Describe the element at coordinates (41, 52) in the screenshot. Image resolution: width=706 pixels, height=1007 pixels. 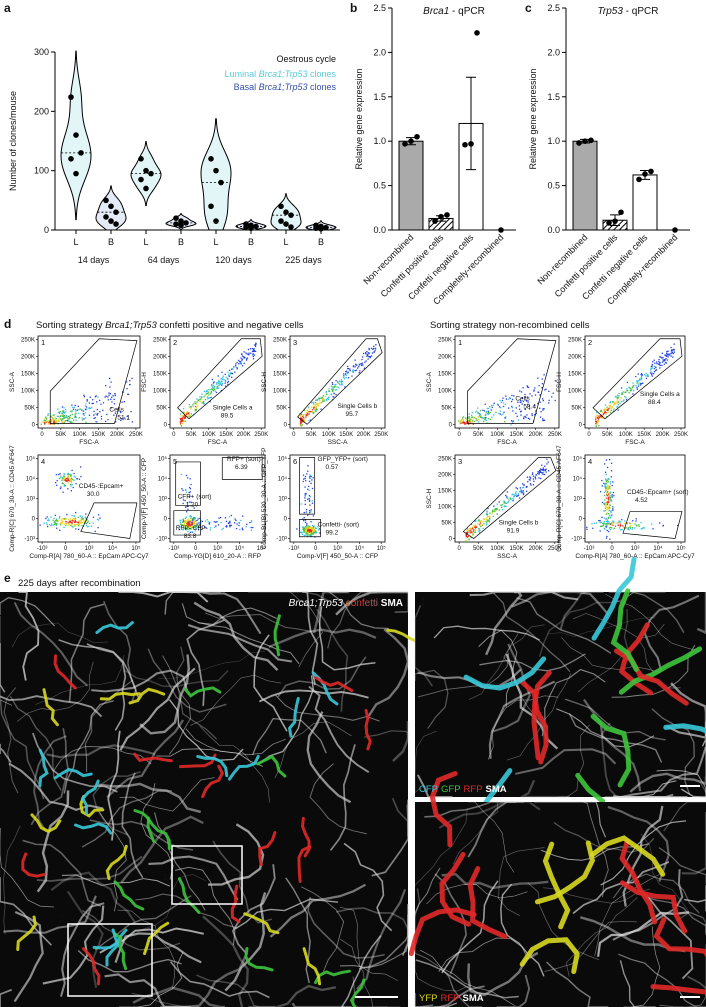
I see `y-tick-label: 300` at that location.